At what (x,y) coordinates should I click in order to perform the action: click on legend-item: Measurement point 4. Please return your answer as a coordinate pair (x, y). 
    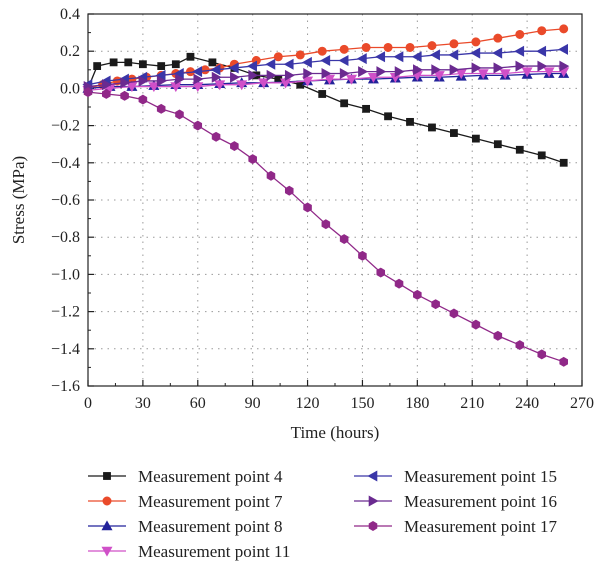
    Looking at the image, I should click on (185, 476).